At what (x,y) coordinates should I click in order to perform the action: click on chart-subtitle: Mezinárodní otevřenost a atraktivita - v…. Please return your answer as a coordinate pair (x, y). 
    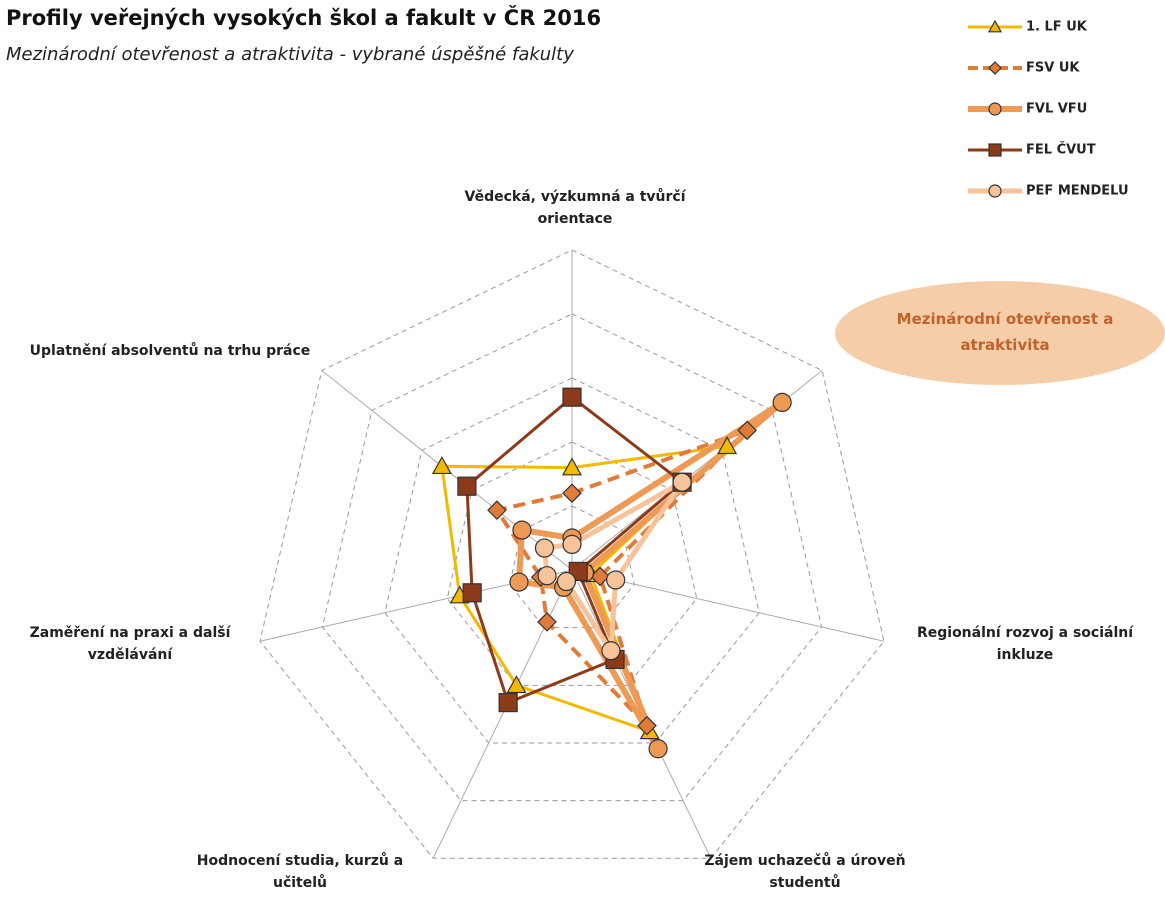
    Looking at the image, I should click on (290, 54).